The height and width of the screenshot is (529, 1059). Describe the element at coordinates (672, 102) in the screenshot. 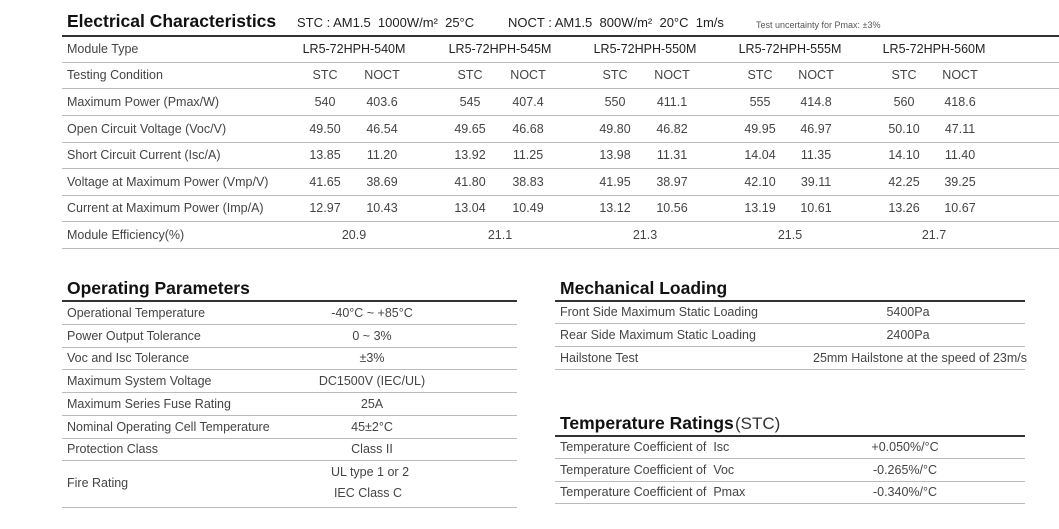

I see `cell-value: 411.1` at that location.